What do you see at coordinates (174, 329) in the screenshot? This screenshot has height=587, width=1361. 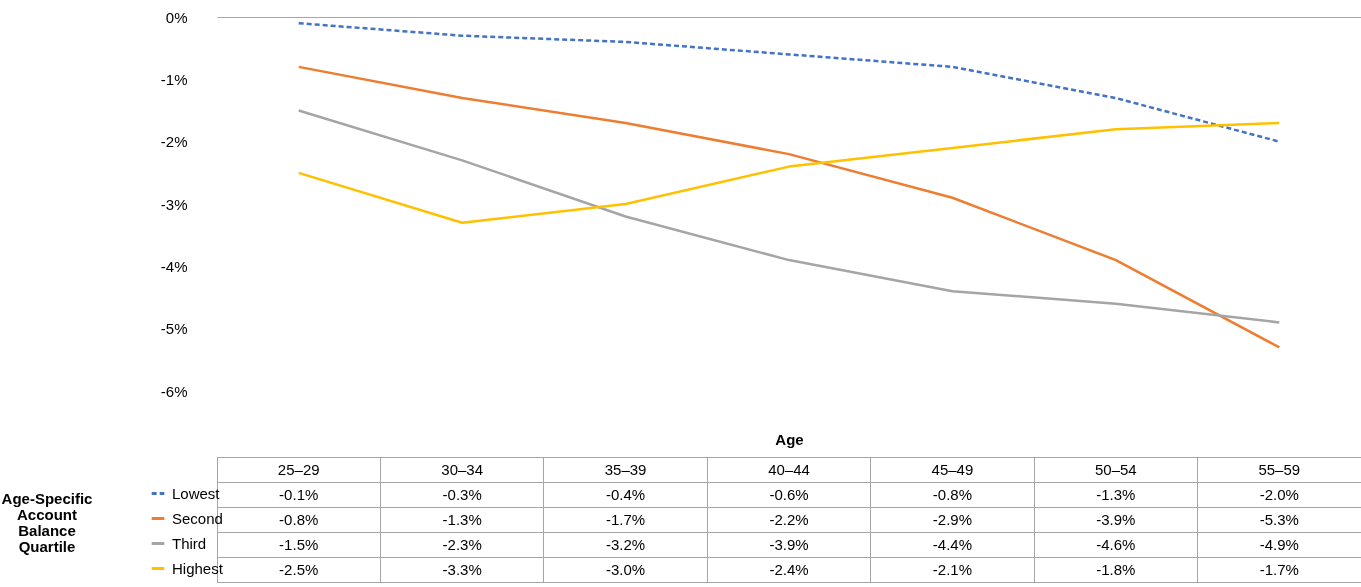 I see `y-tick-label: -5%` at bounding box center [174, 329].